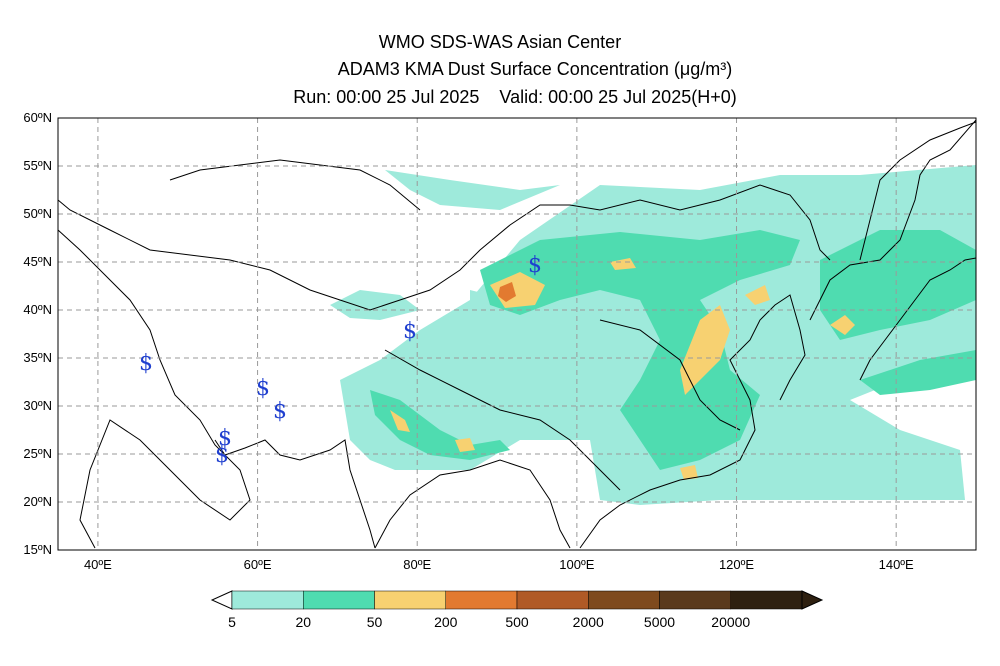 Image resolution: width=1000 pixels, height=666 pixels. What do you see at coordinates (37, 357) in the screenshot?
I see `latitude-label: 35ºN` at bounding box center [37, 357].